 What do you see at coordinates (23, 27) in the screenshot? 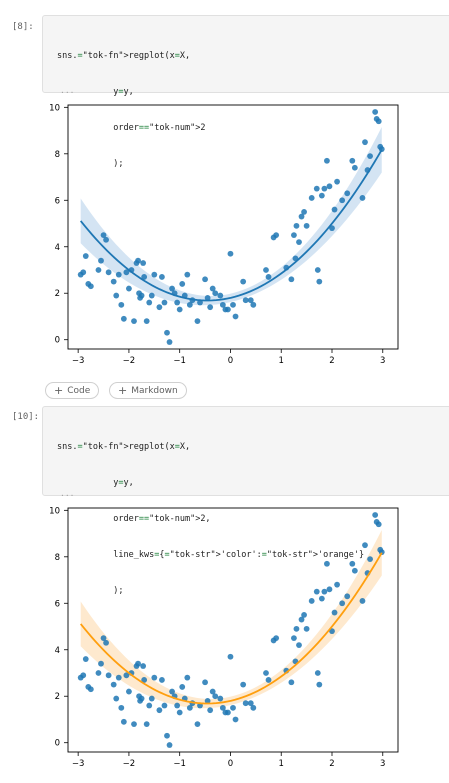
I see `cell-prompt-1: [8]:` at bounding box center [23, 27].